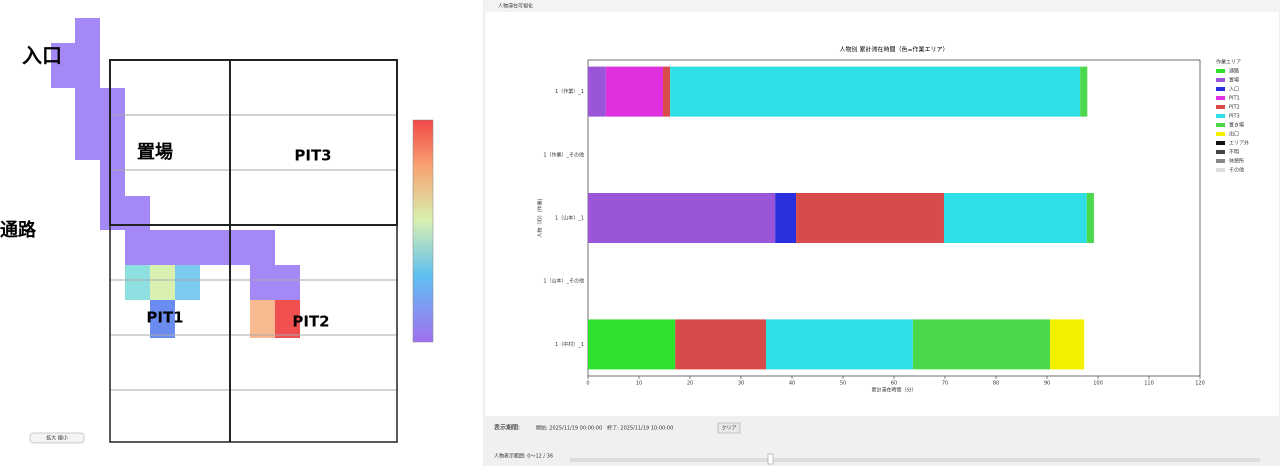 The height and width of the screenshot is (470, 1280). I want to click on legend-label: エリア外, so click(1239, 143).